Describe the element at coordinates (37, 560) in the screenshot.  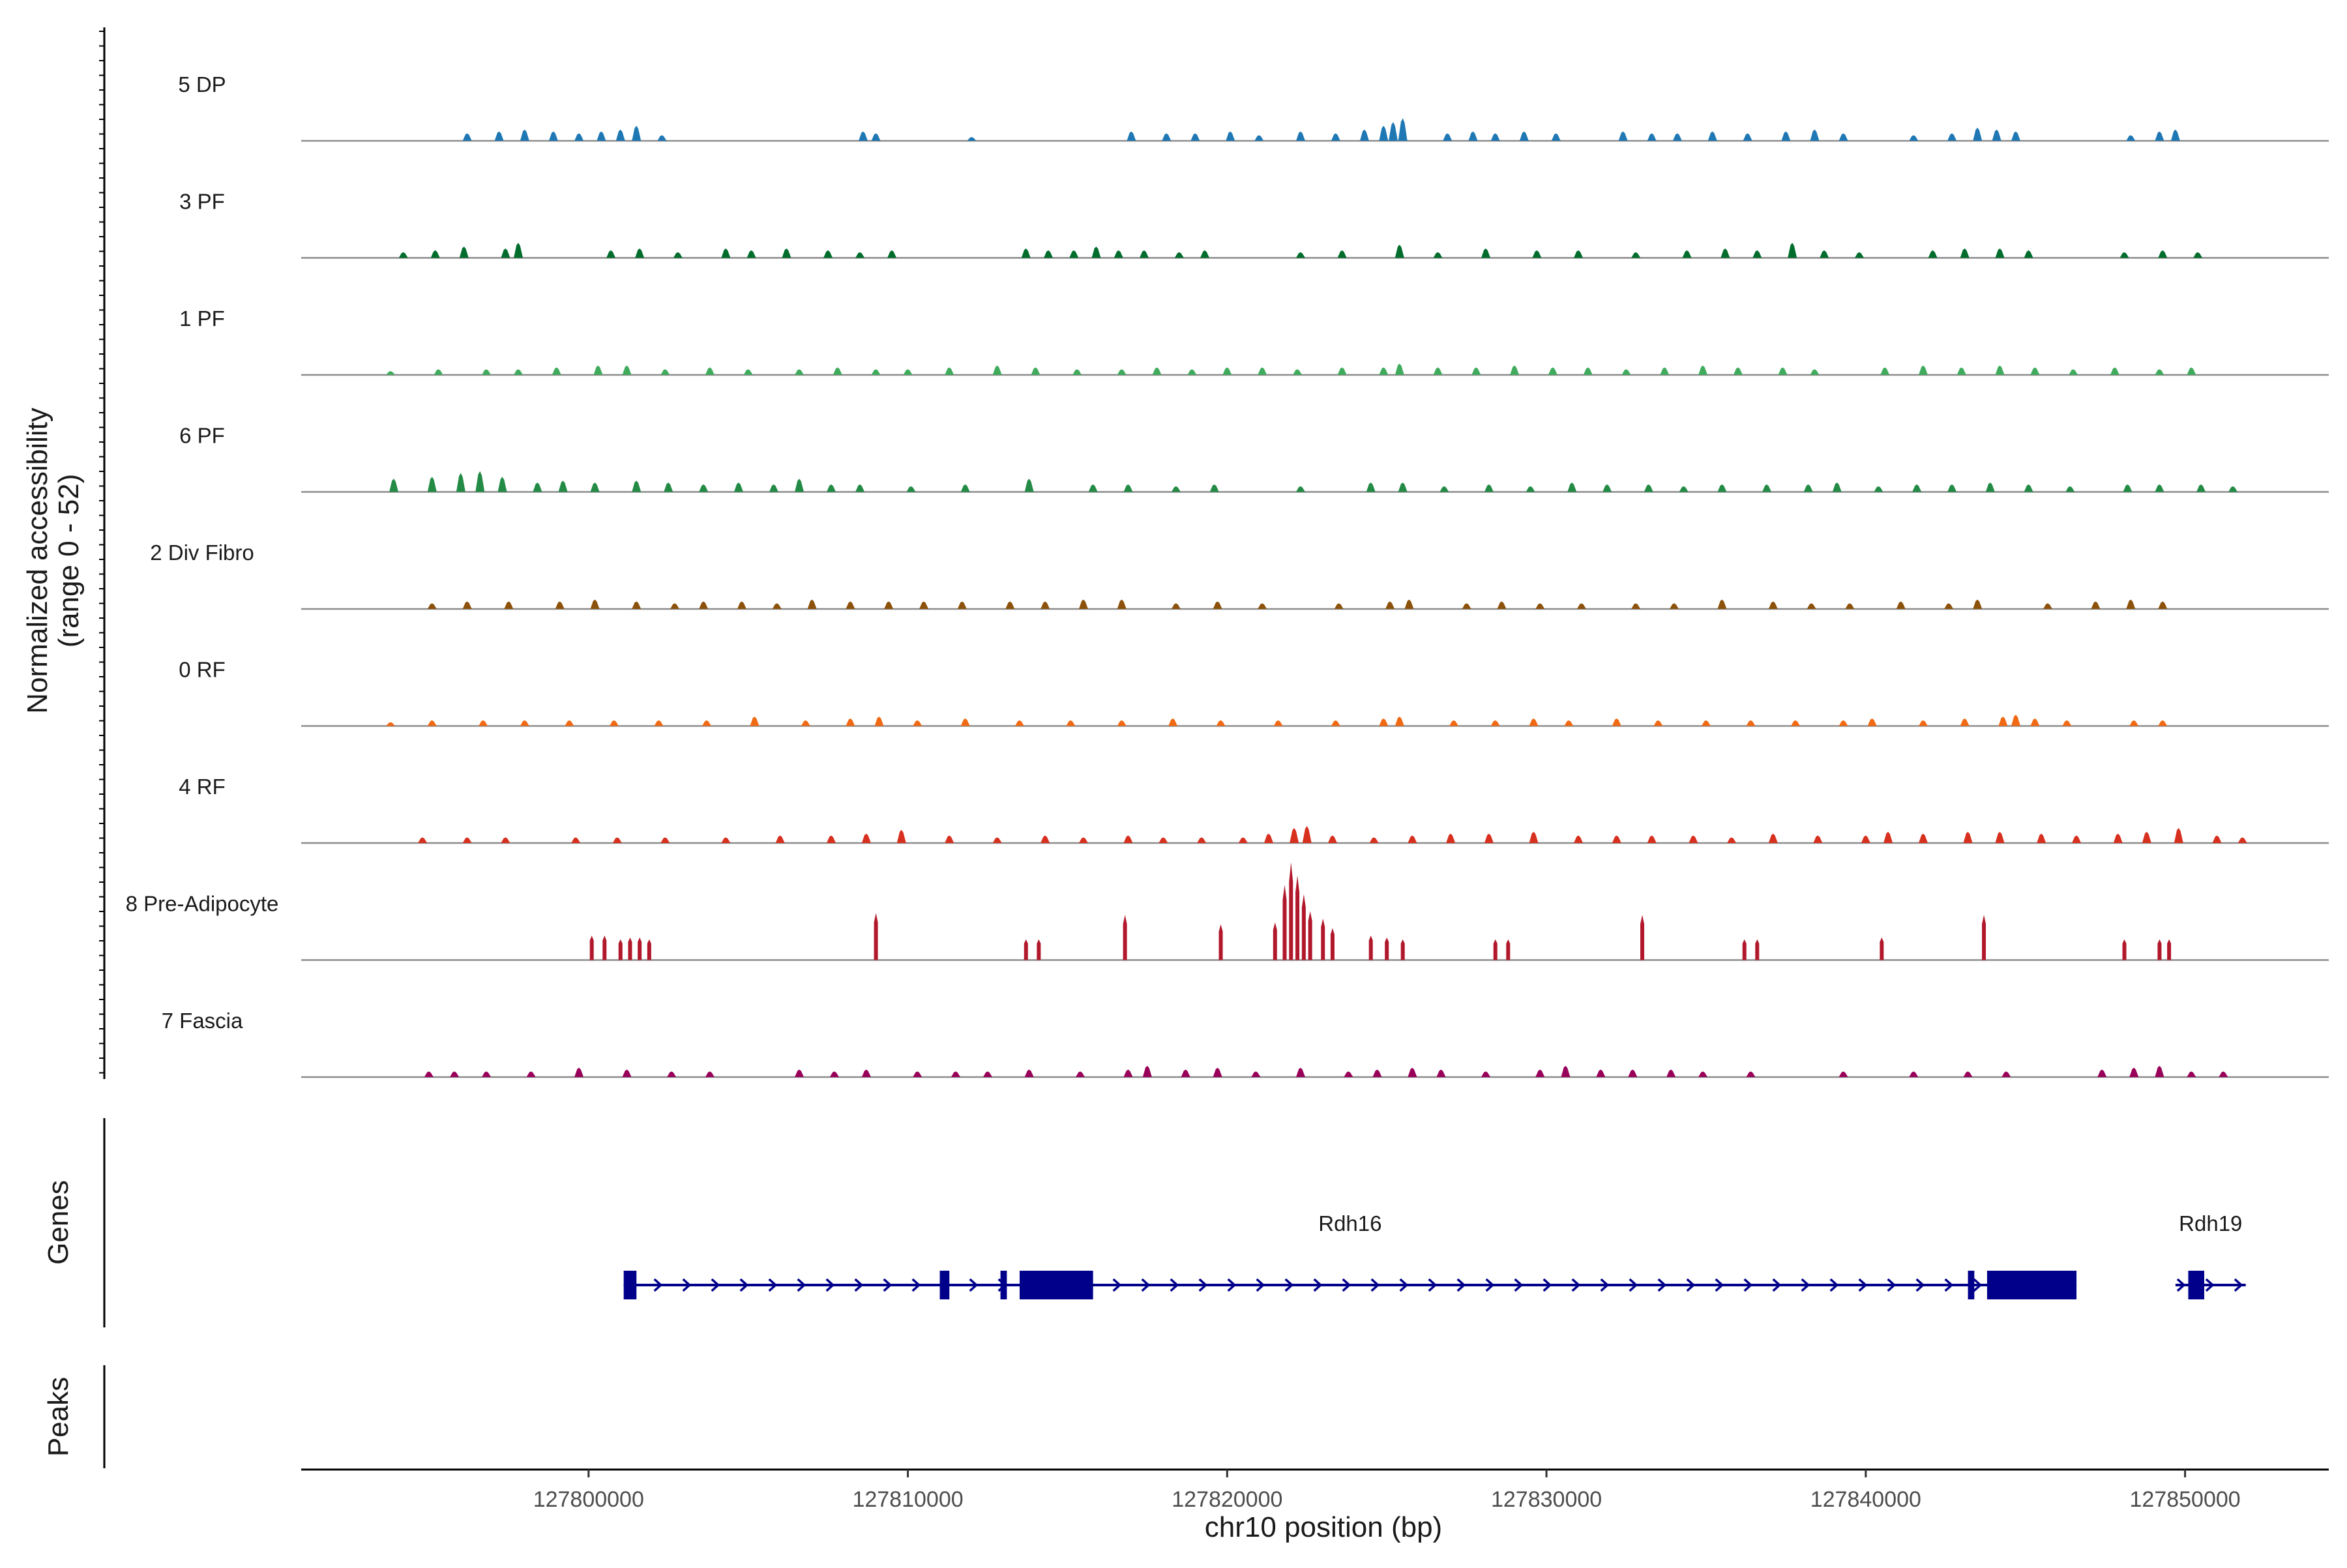
I see `y-axis-title: Normalized accessibility` at that location.